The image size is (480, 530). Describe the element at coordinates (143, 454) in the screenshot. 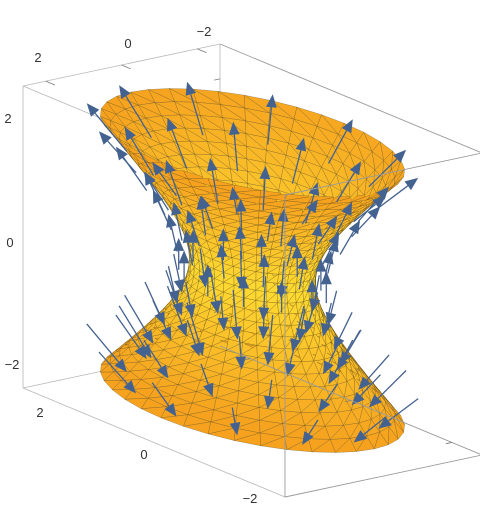

I see `y-bottom-tick-label-2: 0` at that location.